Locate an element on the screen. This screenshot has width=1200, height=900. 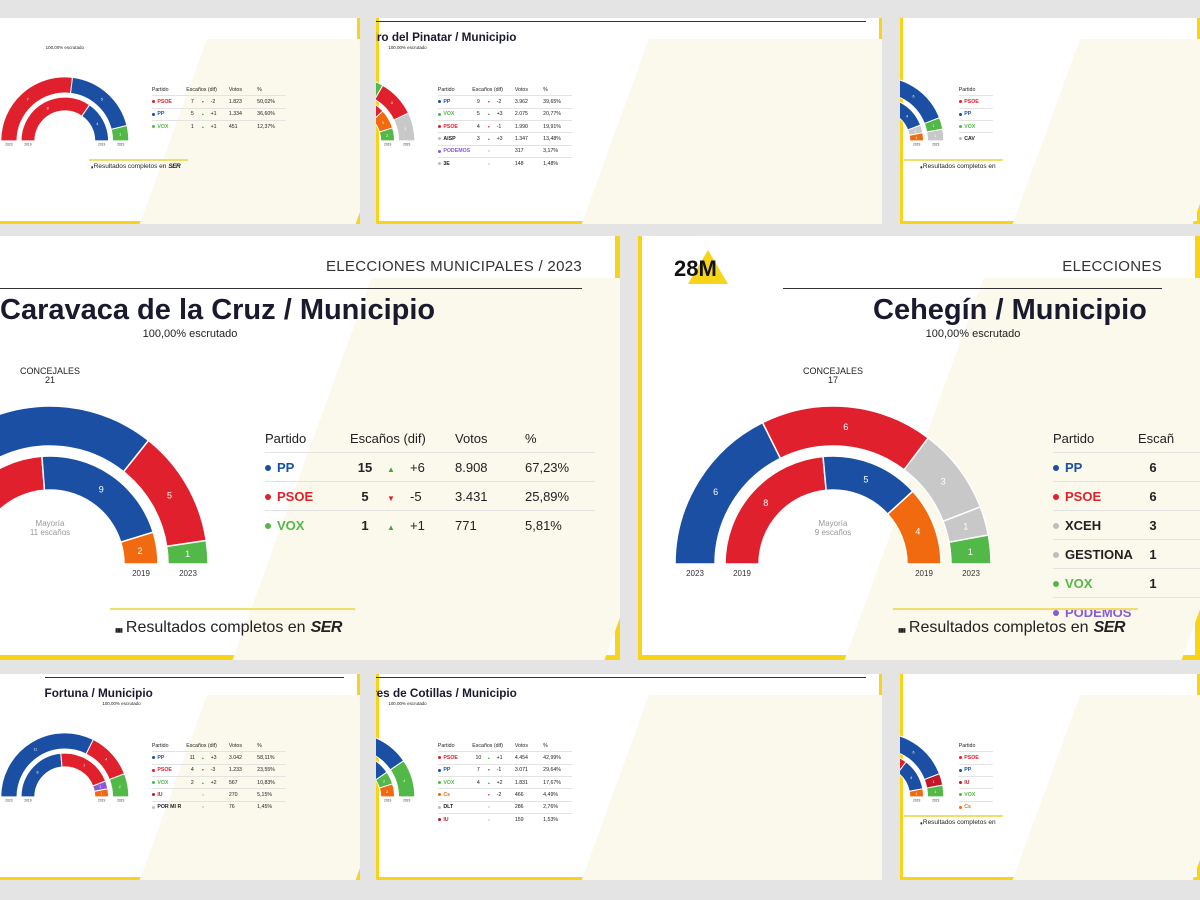
column-header-2: Votos is located at coordinates (521, 745).